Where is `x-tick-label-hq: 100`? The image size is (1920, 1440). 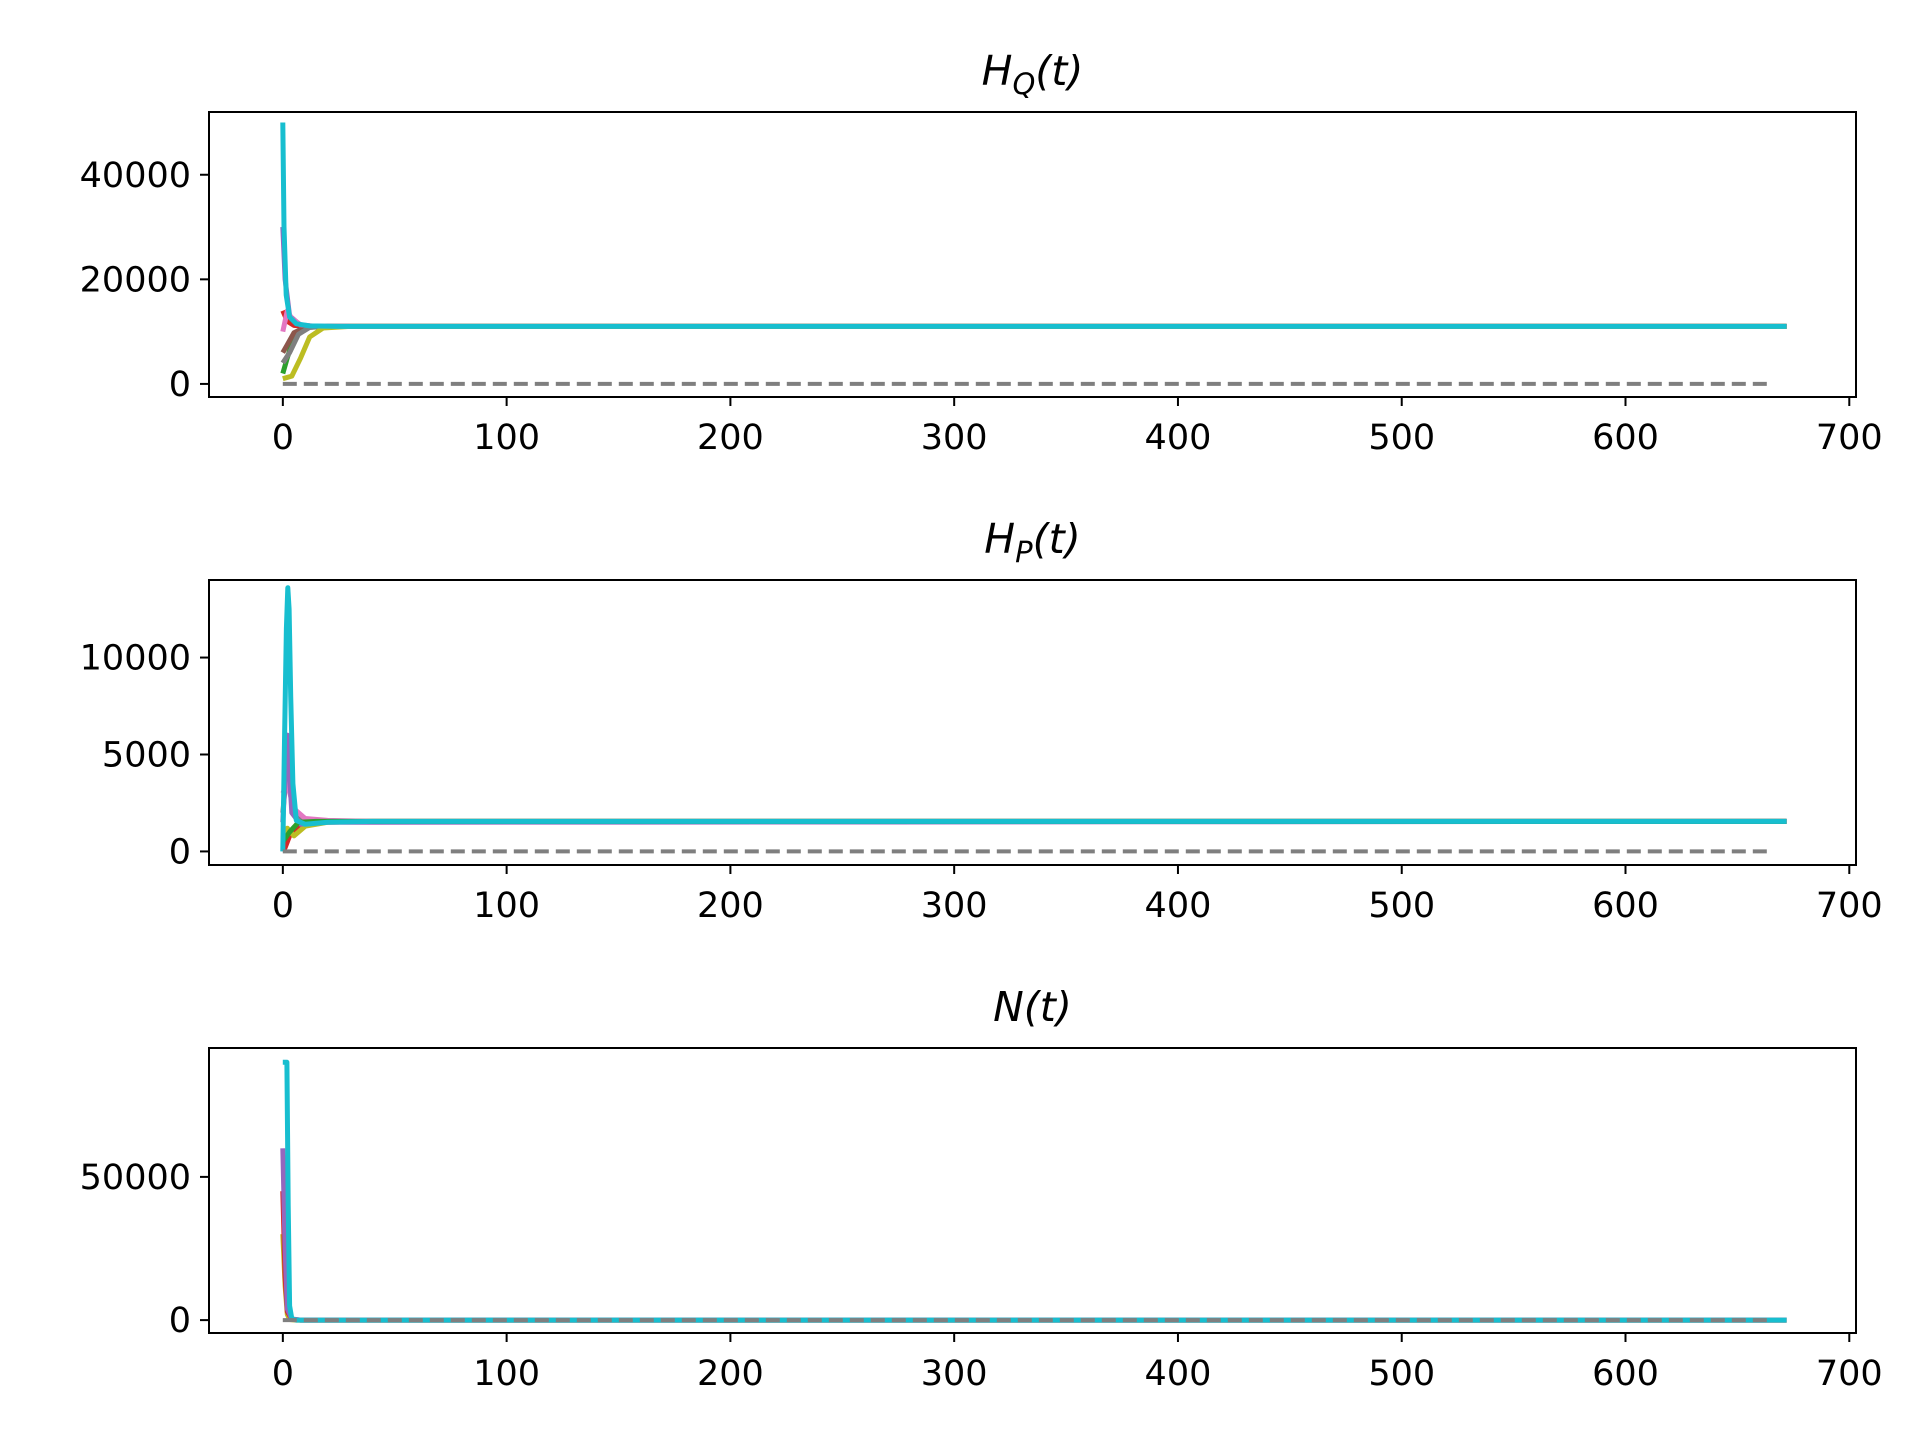 x-tick-label-hq: 100 is located at coordinates (506, 438).